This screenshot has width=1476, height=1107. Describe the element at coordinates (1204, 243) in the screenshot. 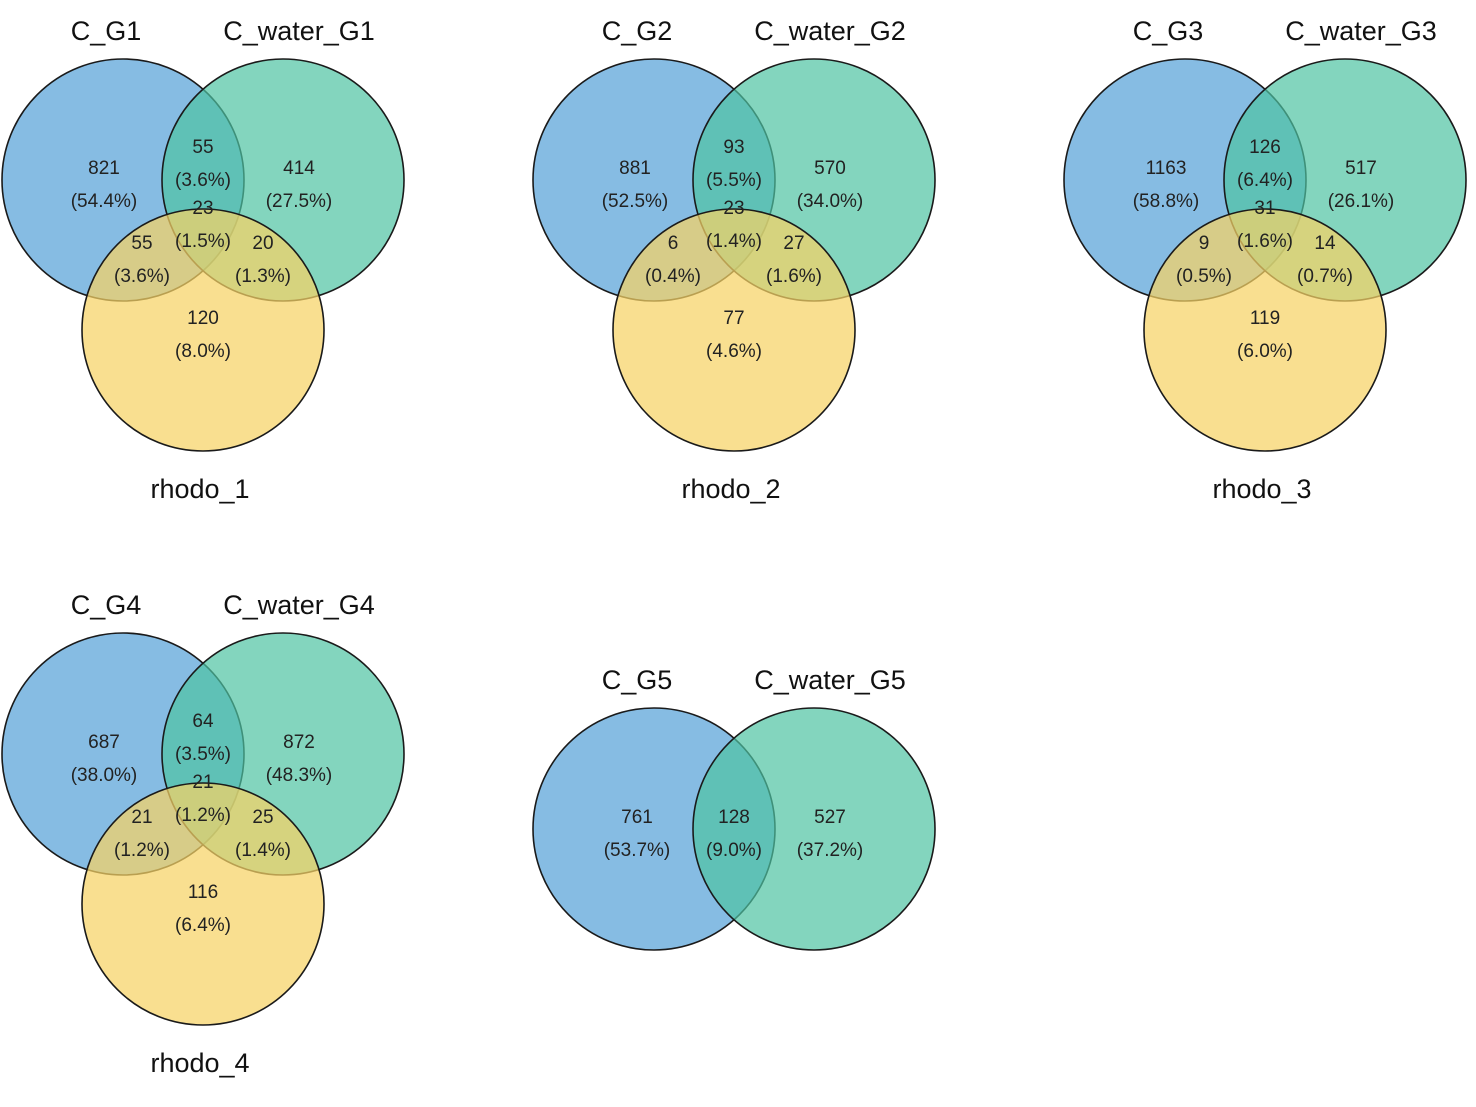

I see `region-ac-count: 9` at that location.